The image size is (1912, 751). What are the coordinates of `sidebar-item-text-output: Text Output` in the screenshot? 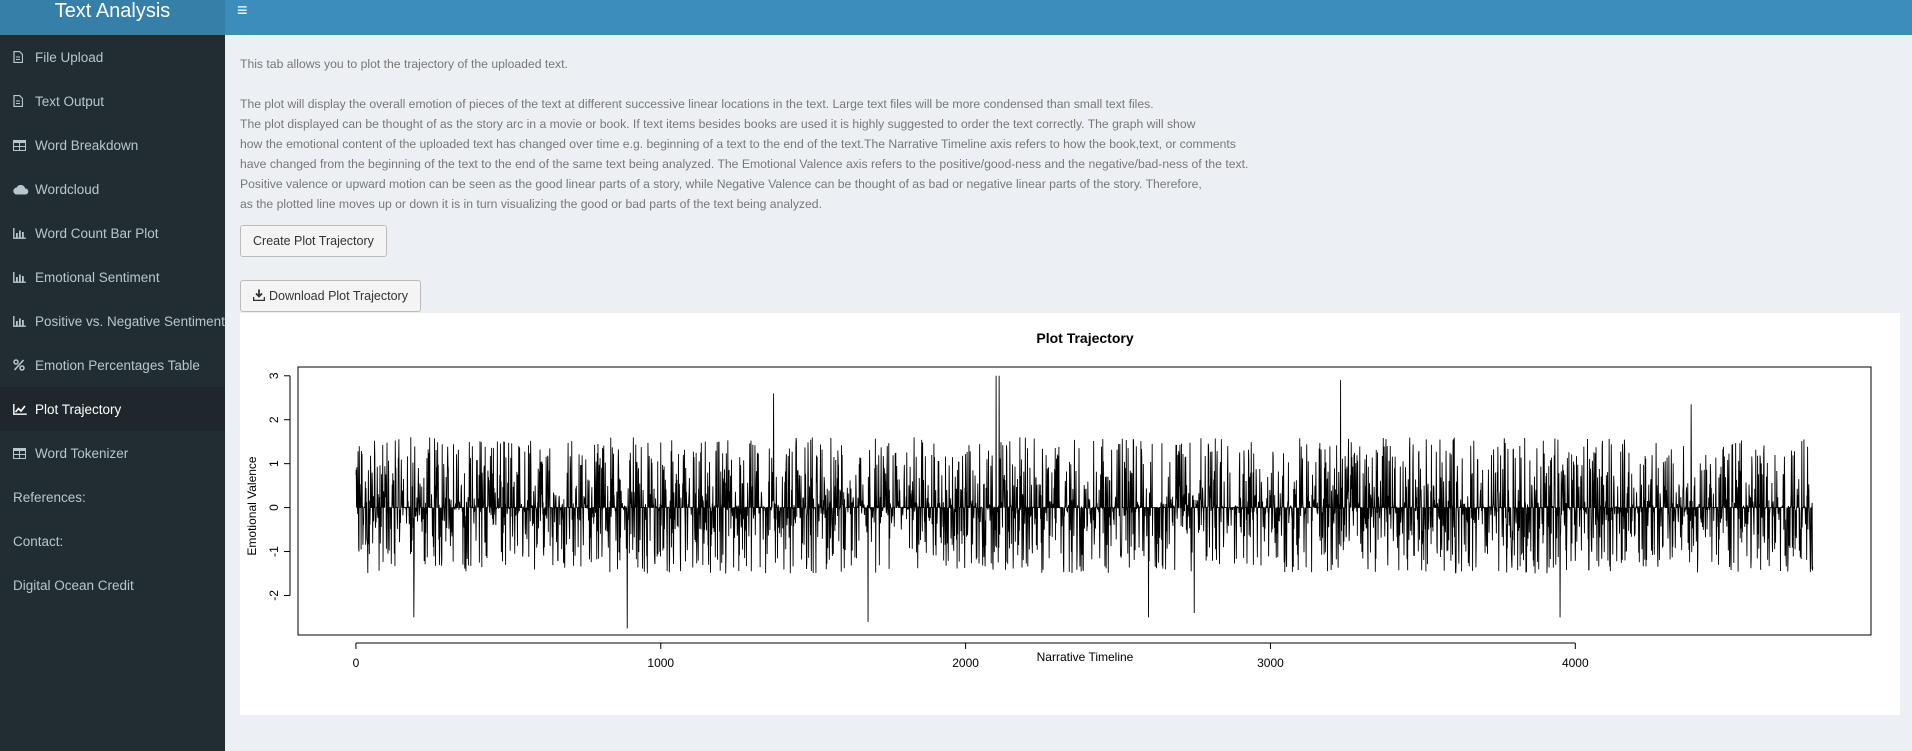 It's located at (112, 101).